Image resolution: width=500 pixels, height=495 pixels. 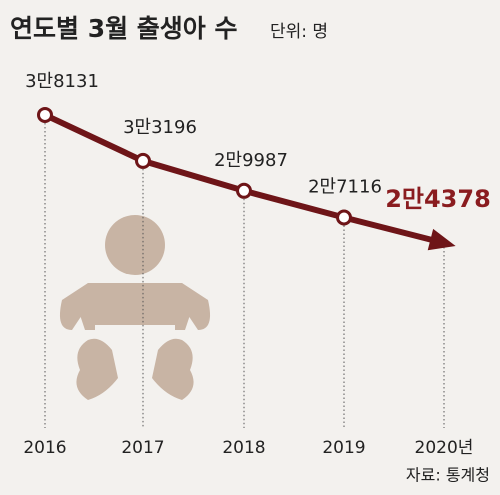 What do you see at coordinates (160, 127) in the screenshot?
I see `value-label: 3만3196` at bounding box center [160, 127].